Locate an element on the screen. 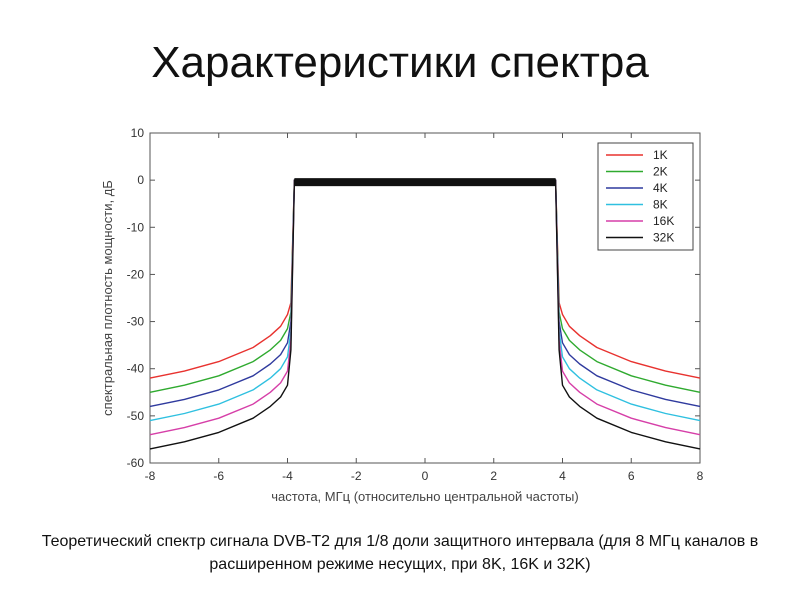  x-tick-label: 4 is located at coordinates (562, 476).